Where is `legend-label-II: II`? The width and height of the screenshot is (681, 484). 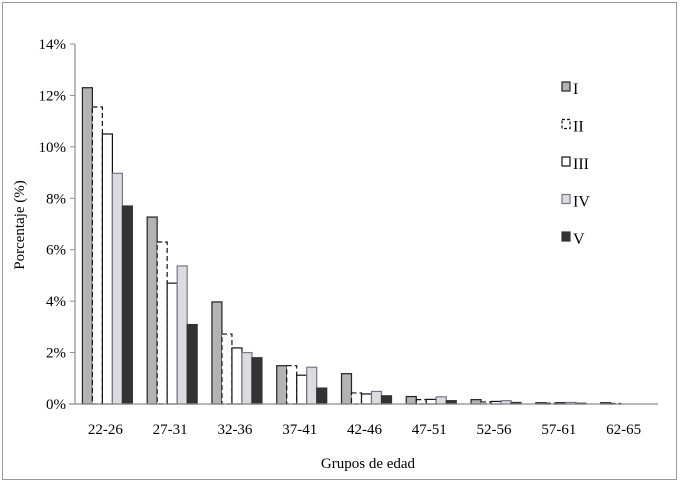
legend-label-II: II is located at coordinates (578, 127).